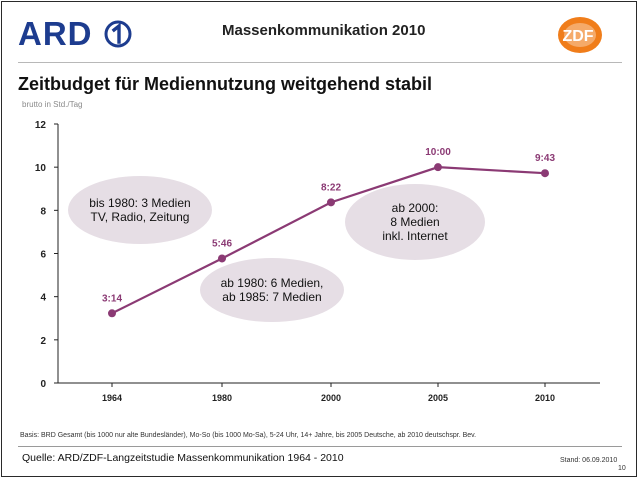 The image size is (640, 480). I want to click on data-label: 8:22, so click(331, 187).